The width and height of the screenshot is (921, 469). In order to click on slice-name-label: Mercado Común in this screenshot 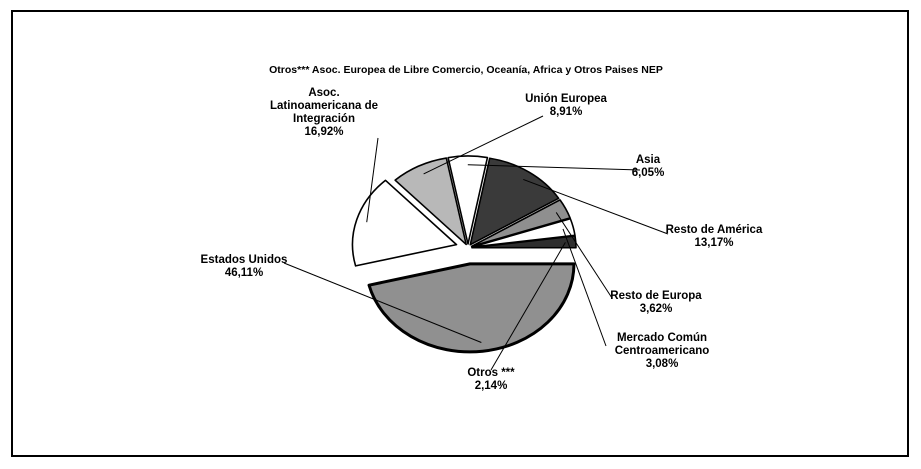, I will do `click(662, 338)`.